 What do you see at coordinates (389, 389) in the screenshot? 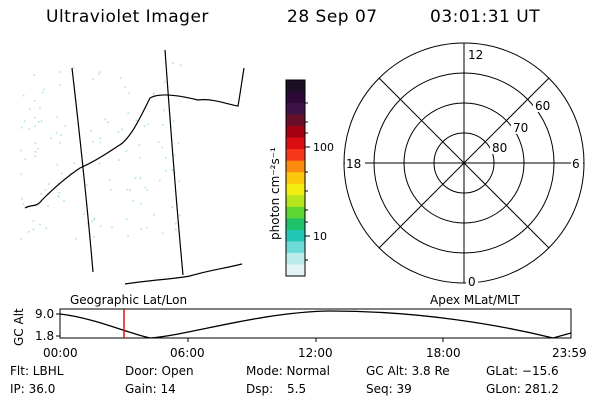
I see `sequence-status: Seq: 39` at bounding box center [389, 389].